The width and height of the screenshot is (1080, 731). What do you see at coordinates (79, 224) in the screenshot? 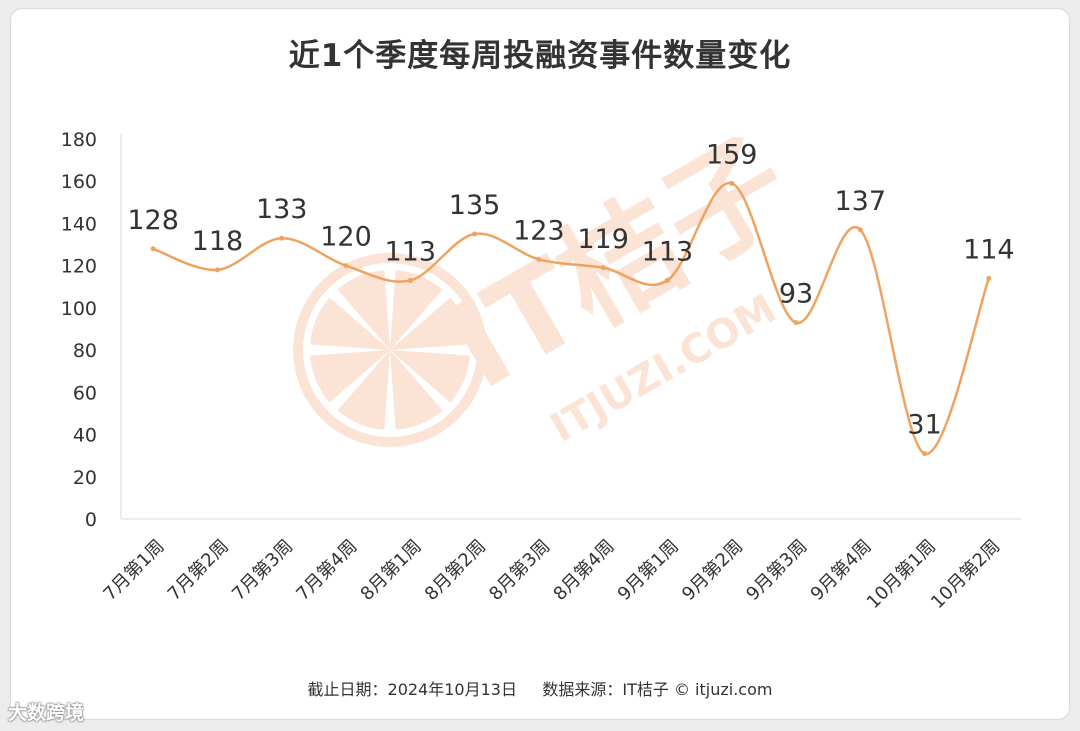
I see `y-tick-label: 140` at bounding box center [79, 224].